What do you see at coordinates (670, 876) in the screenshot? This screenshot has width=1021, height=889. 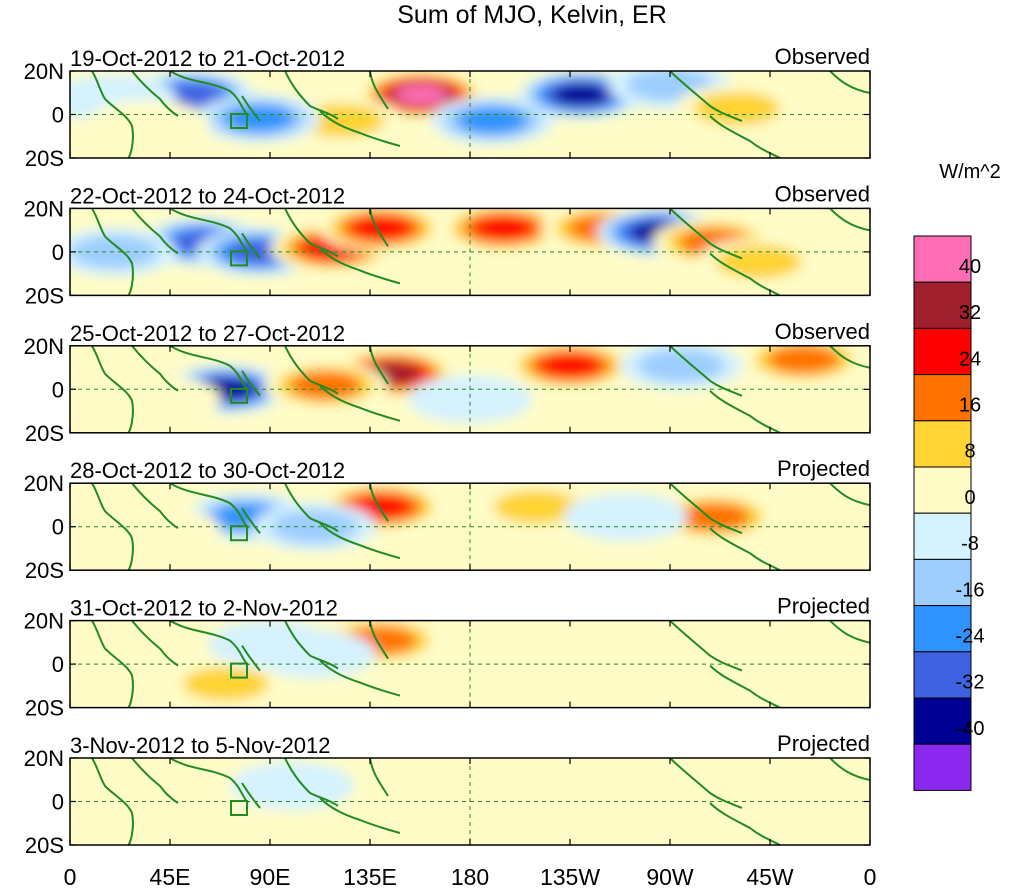 I see `x-tick-label: 90W` at bounding box center [670, 876].